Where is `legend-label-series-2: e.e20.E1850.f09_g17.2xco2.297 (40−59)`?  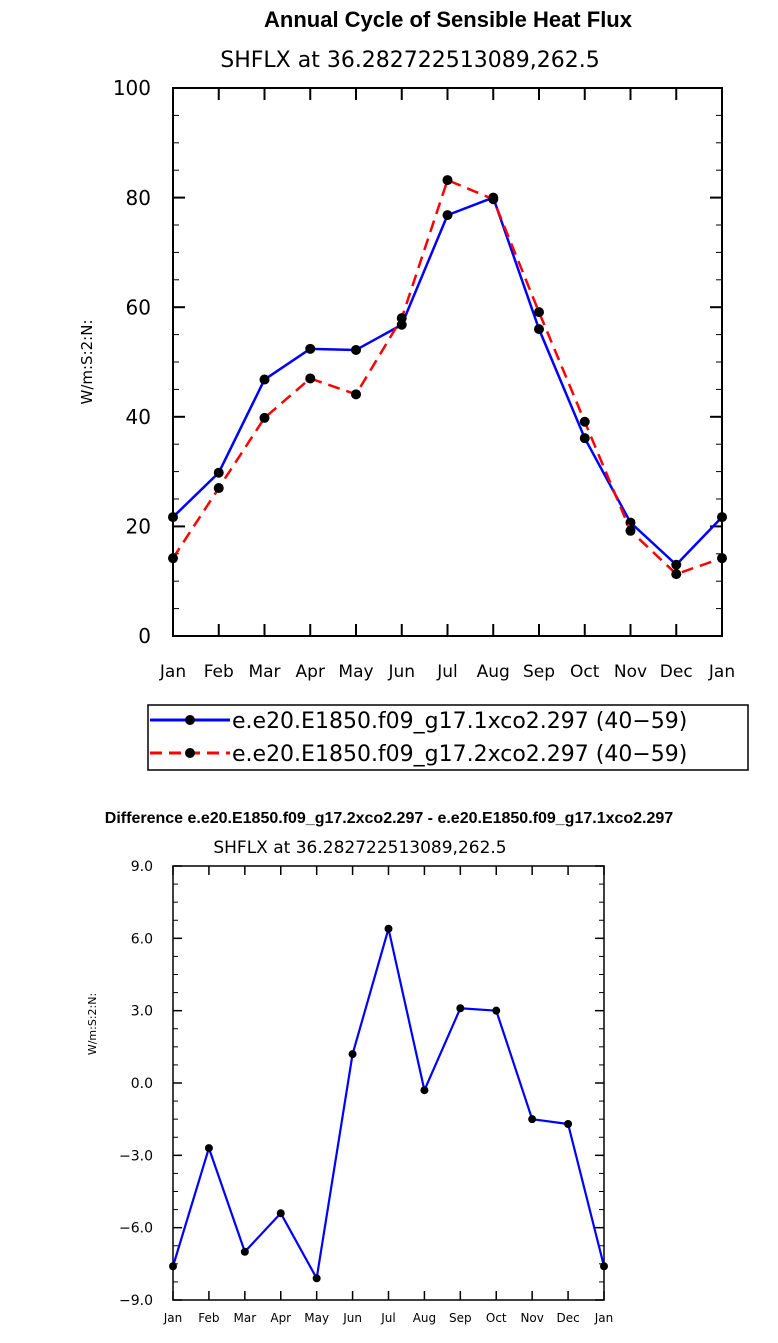
legend-label-series-2: e.e20.E1850.f09_g17.2xco2.297 (40−59) is located at coordinates (459, 754).